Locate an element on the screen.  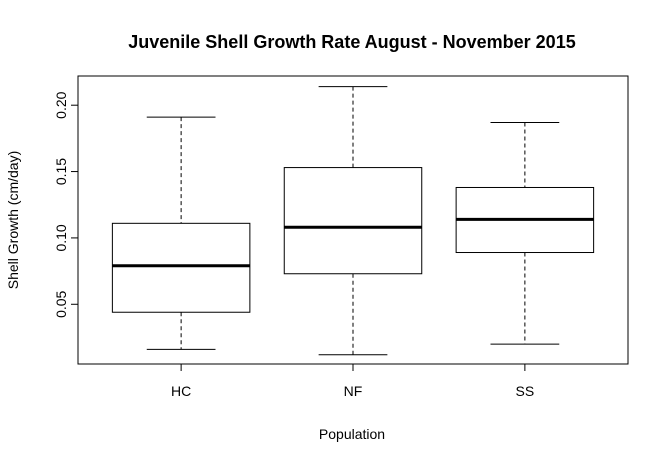
x-tick-label: HC is located at coordinates (181, 391).